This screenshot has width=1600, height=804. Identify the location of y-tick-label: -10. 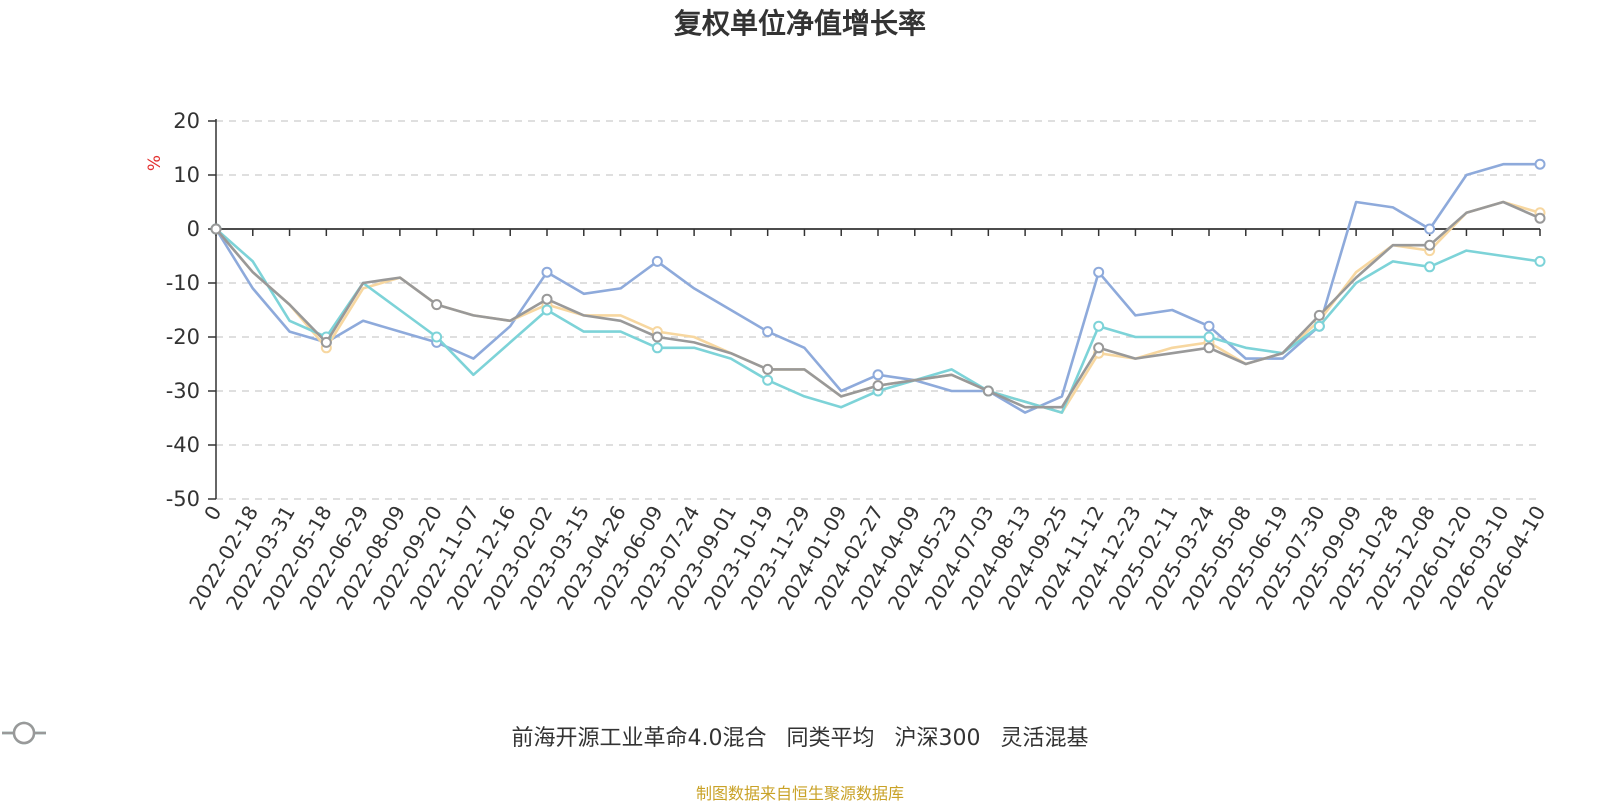
(183, 283).